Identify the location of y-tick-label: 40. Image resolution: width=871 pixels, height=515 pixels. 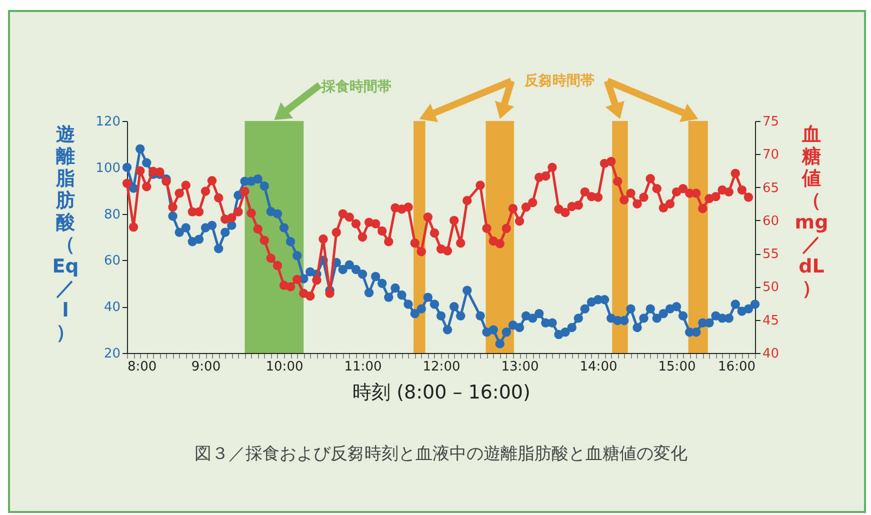
(112, 308).